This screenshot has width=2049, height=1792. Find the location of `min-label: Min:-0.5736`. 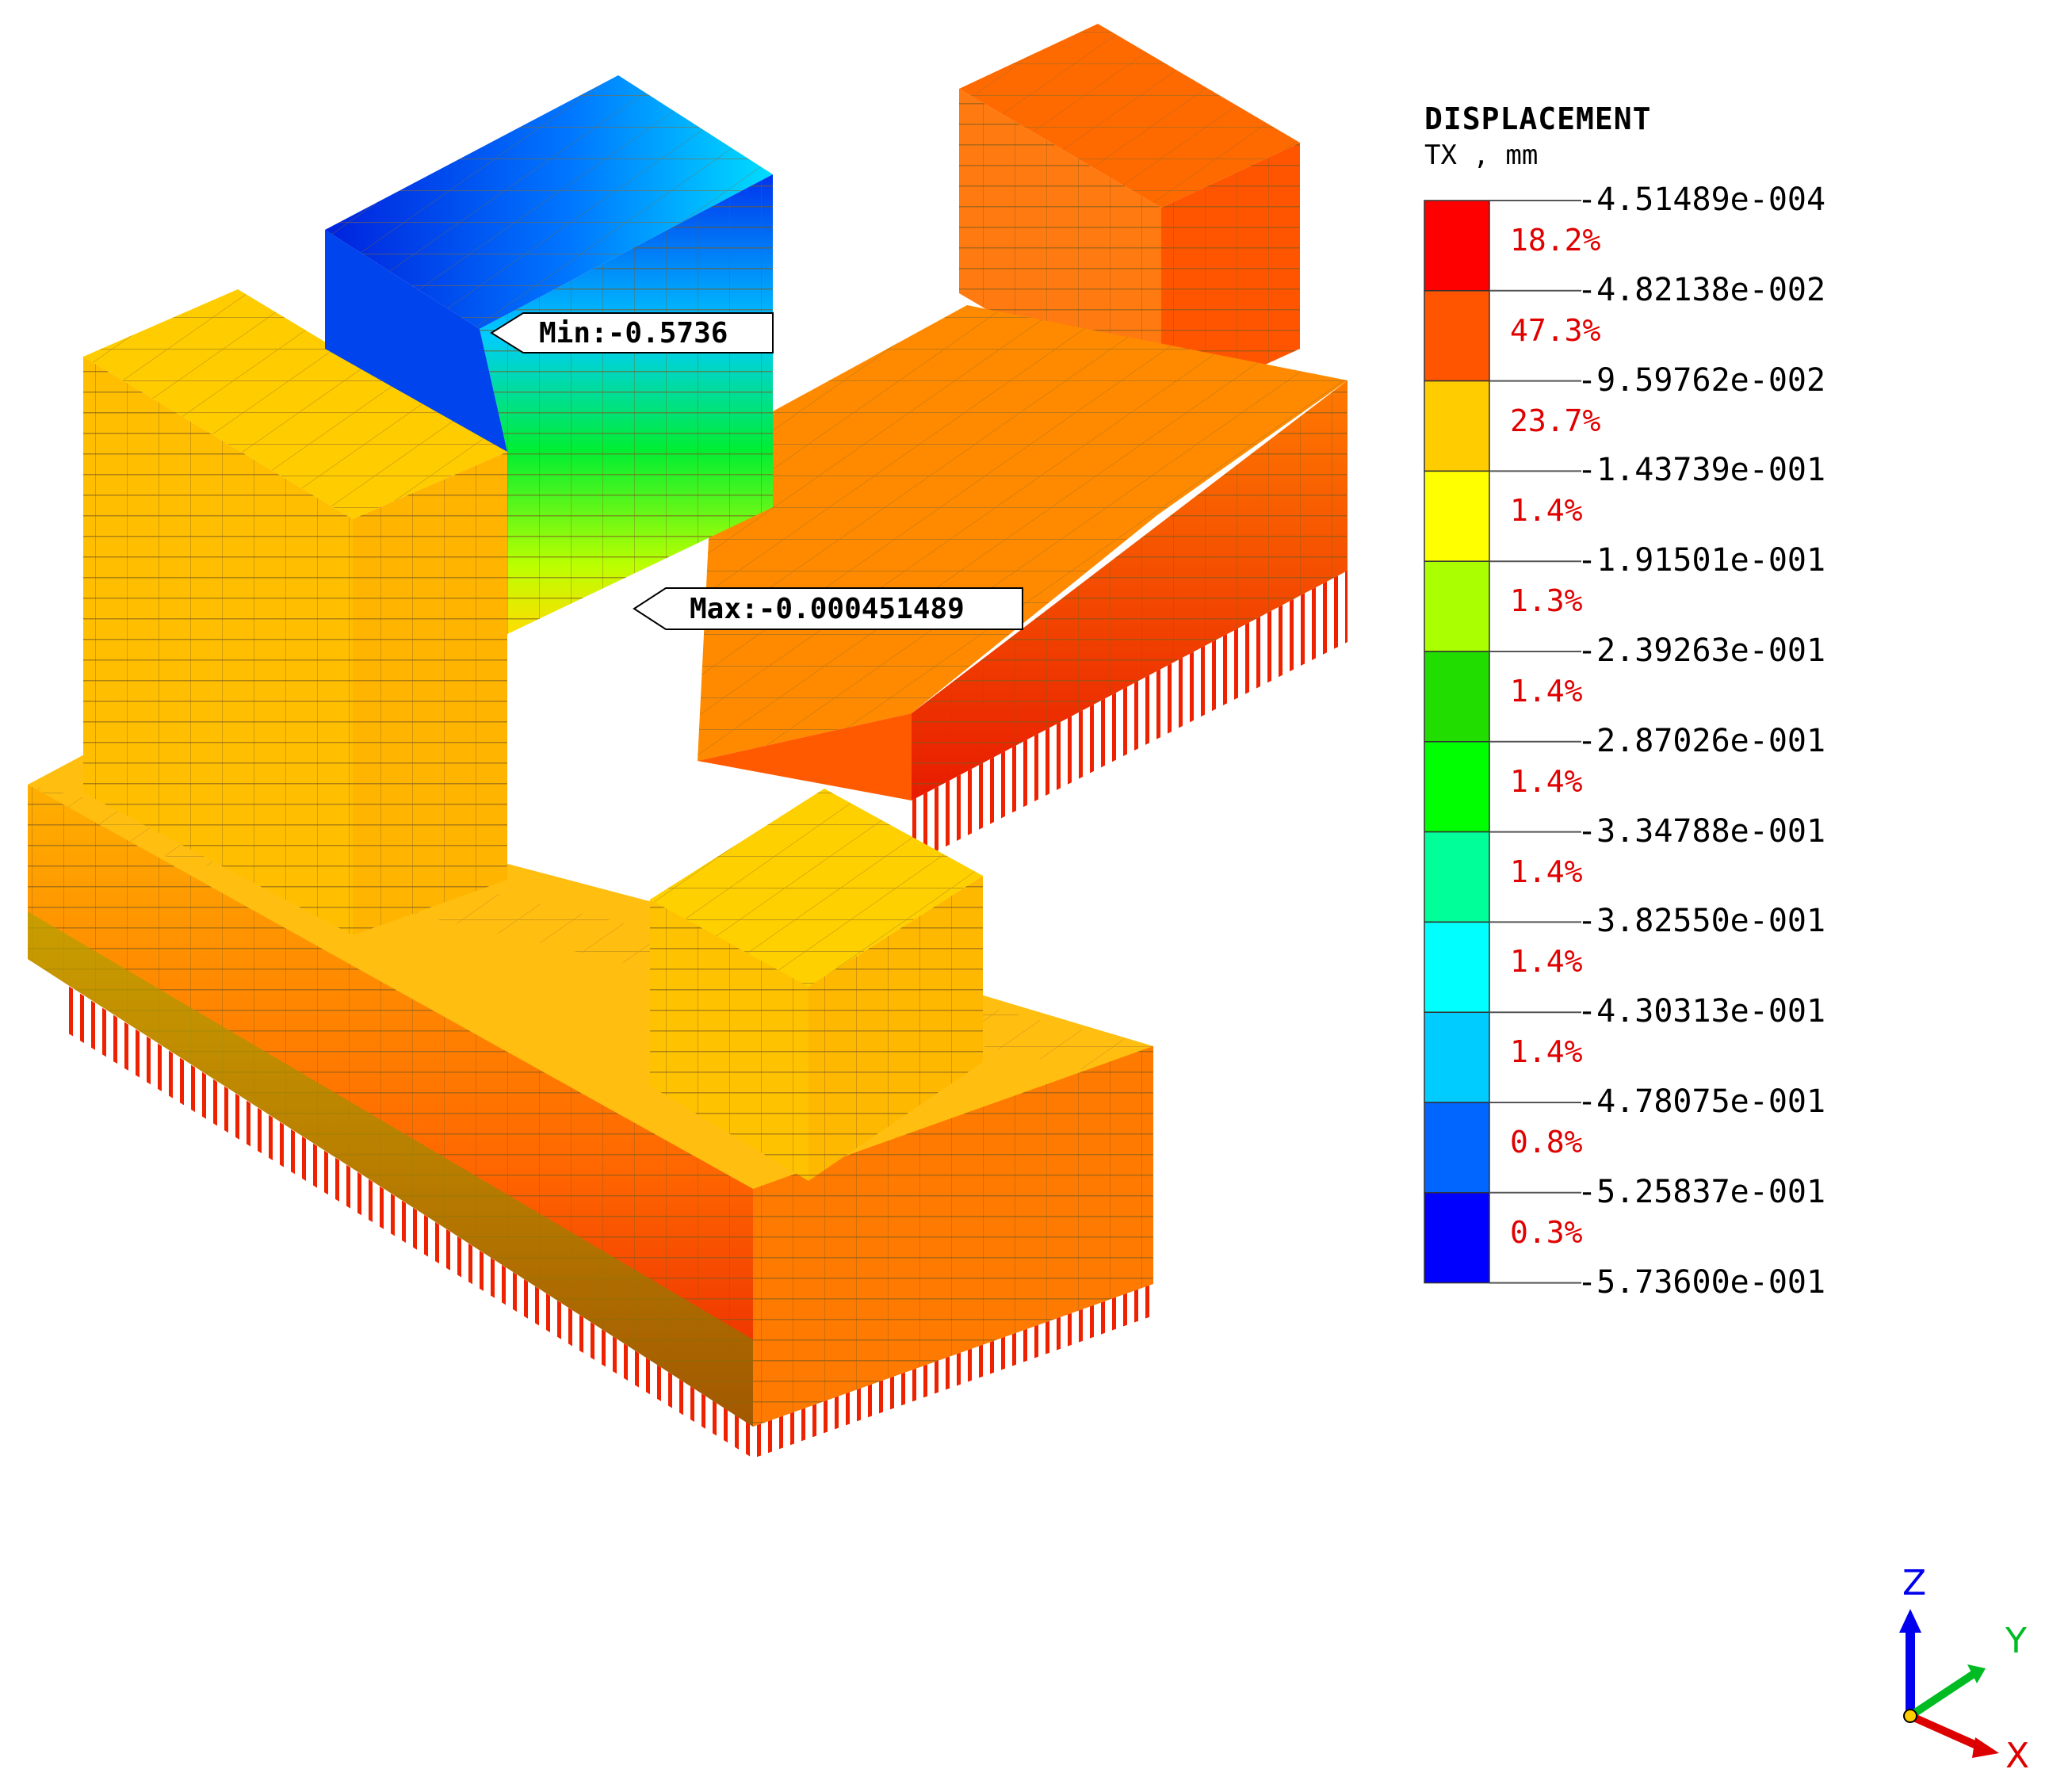

min-label: Min:-0.5736 is located at coordinates (633, 333).